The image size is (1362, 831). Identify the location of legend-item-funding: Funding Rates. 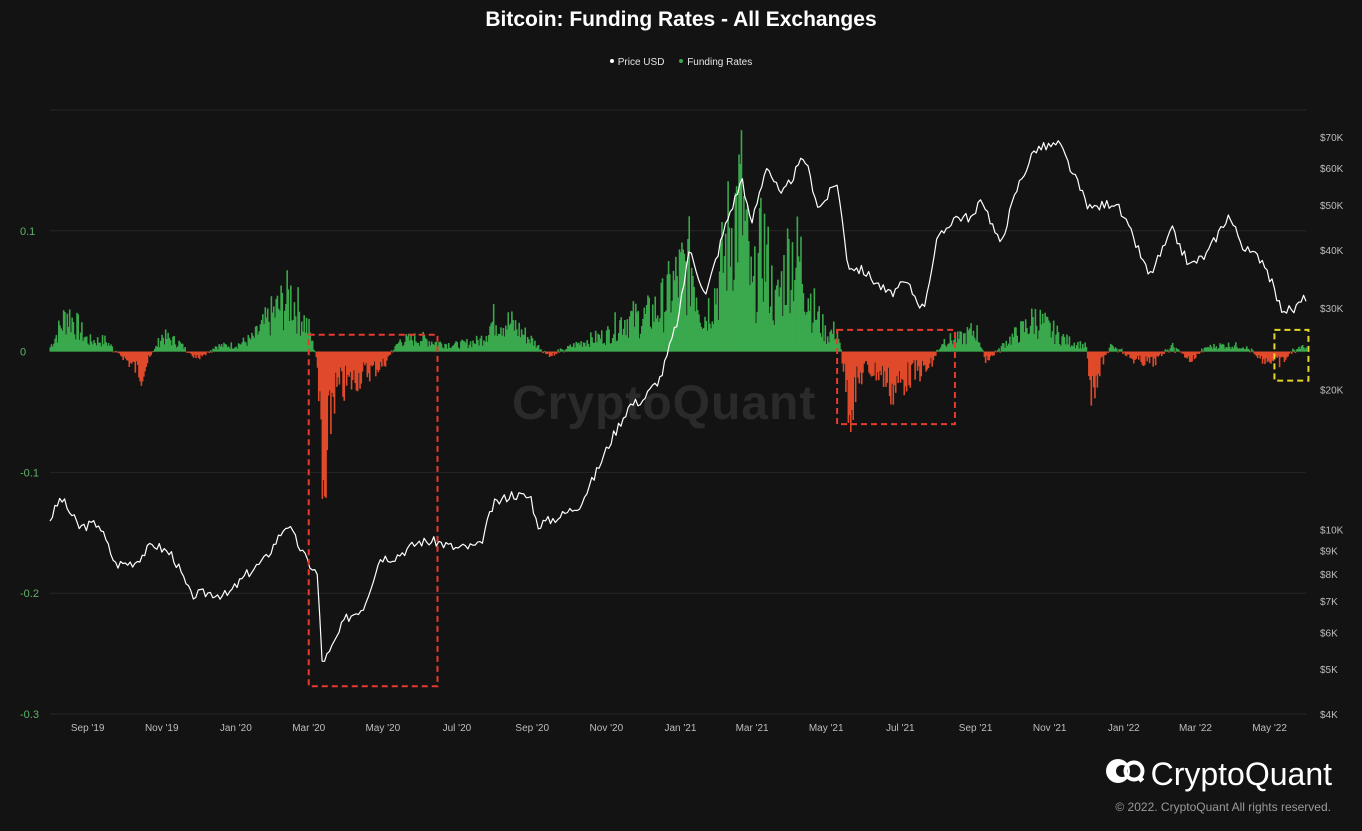
(715, 62).